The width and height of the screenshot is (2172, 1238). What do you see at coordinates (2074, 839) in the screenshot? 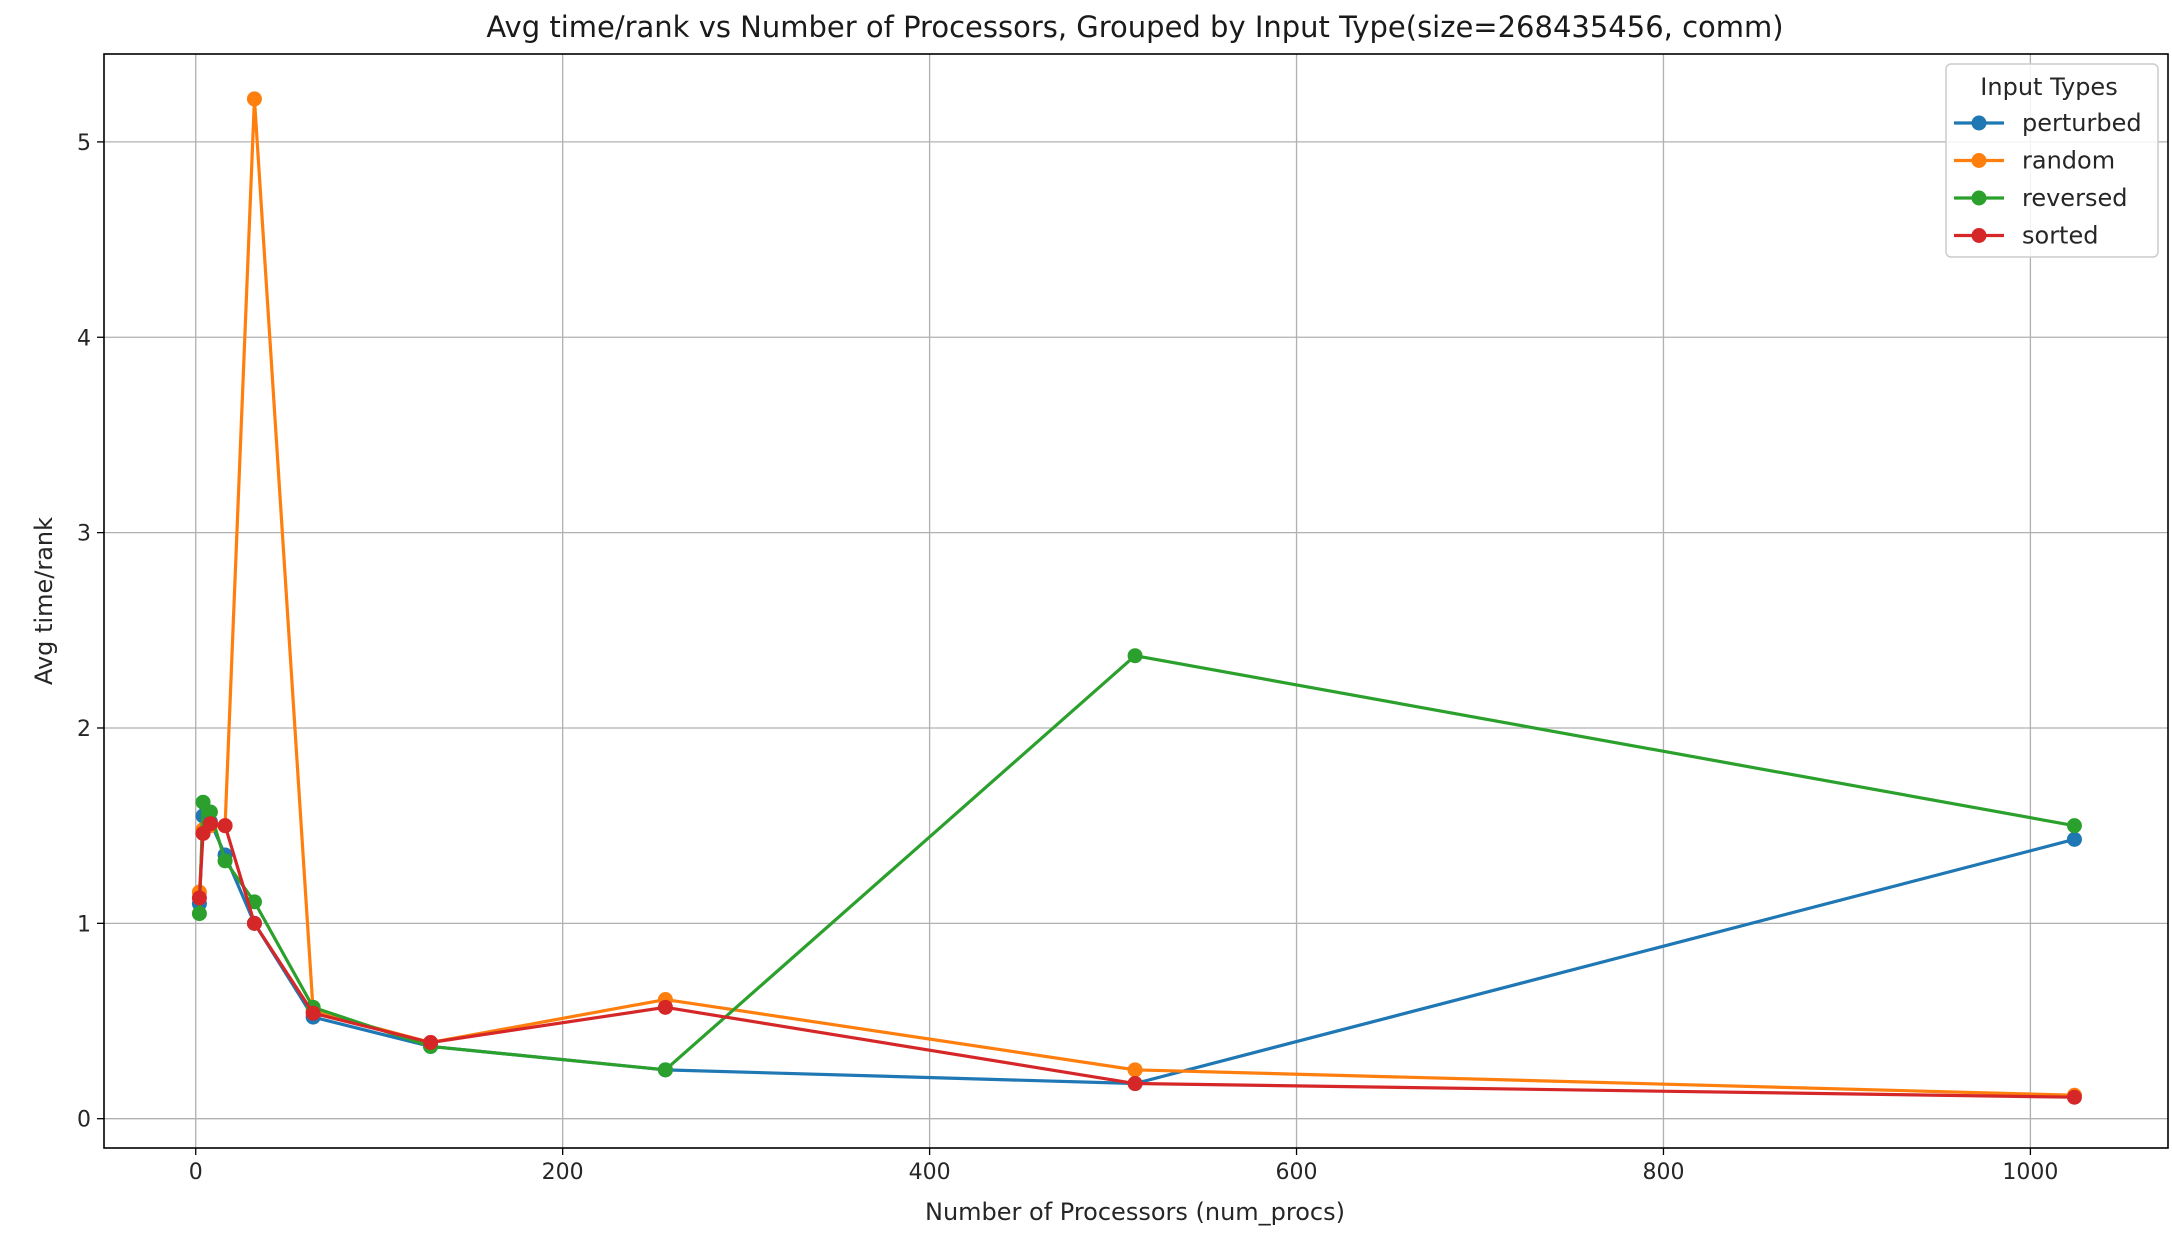
I see `data-point-perturbed` at bounding box center [2074, 839].